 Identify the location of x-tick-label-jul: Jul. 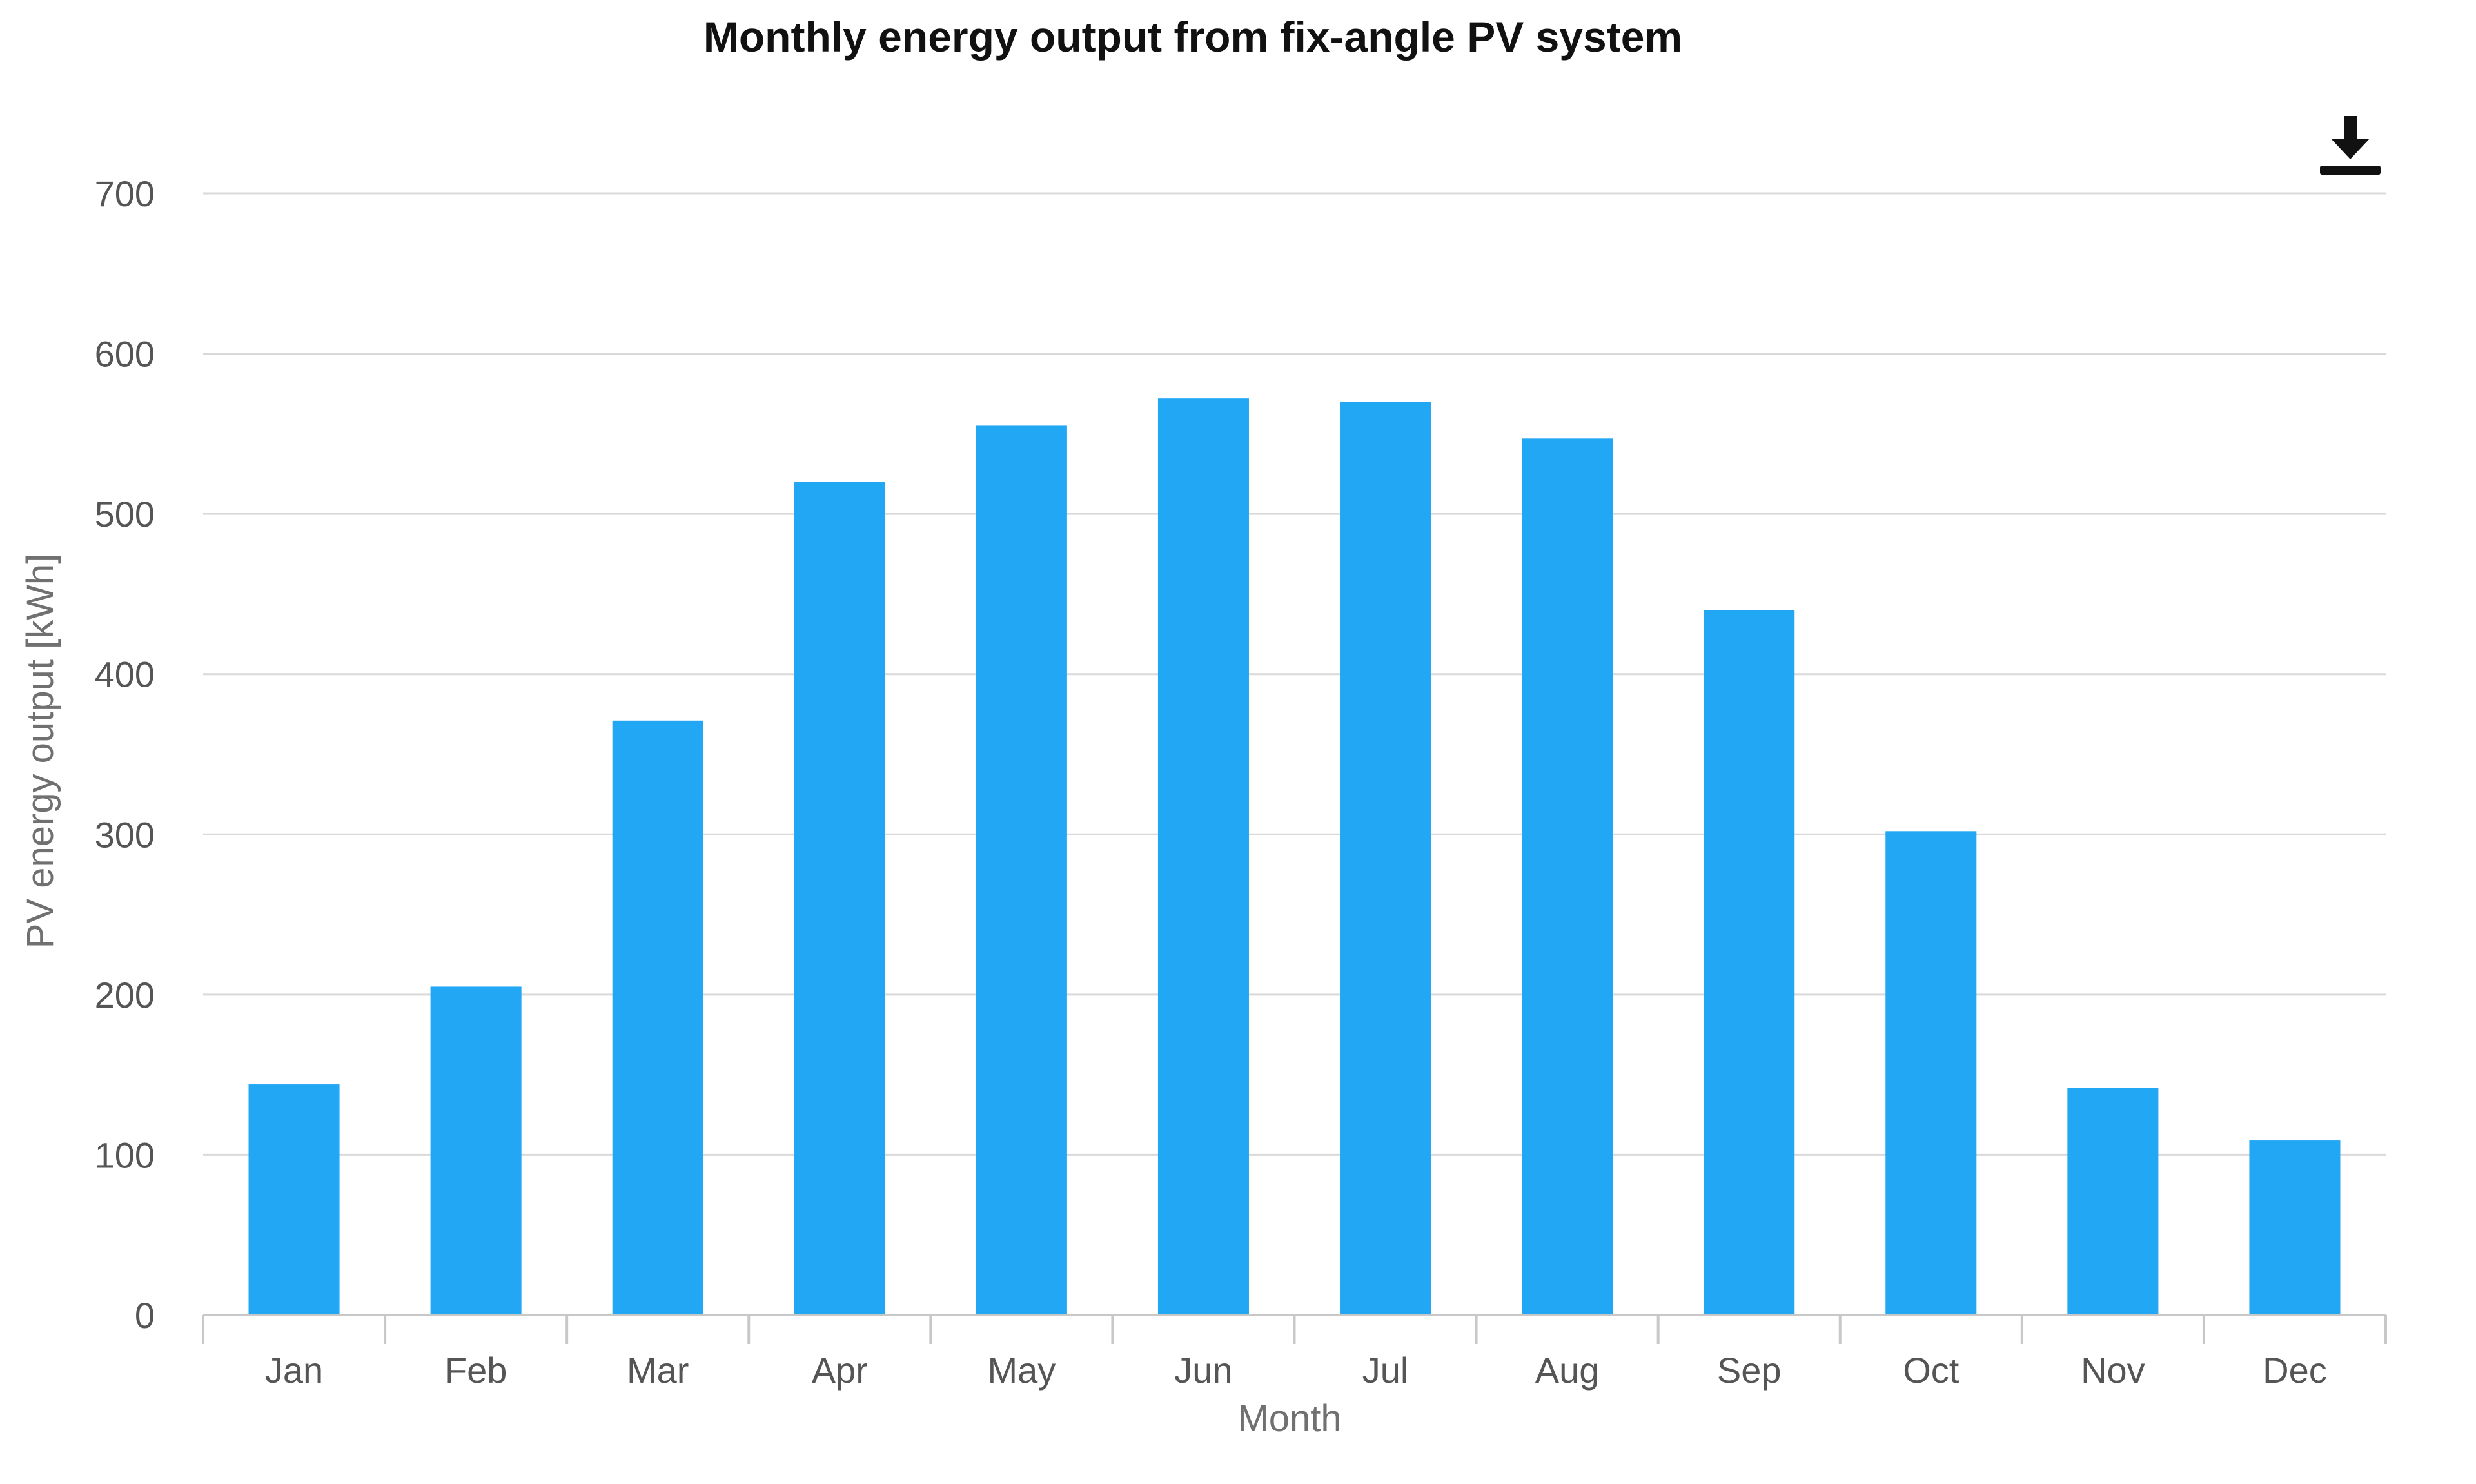
(1385, 1370).